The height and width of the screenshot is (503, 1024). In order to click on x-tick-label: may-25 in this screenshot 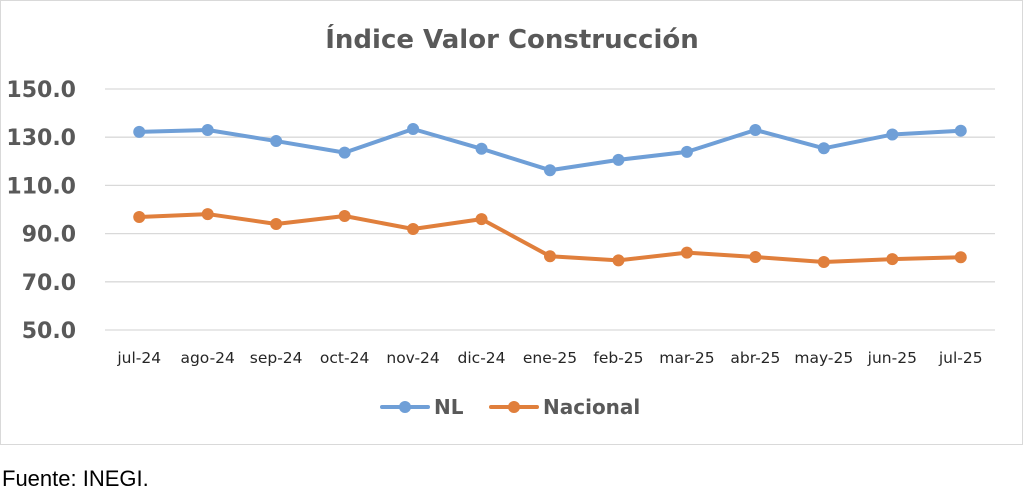, I will do `click(823, 358)`.